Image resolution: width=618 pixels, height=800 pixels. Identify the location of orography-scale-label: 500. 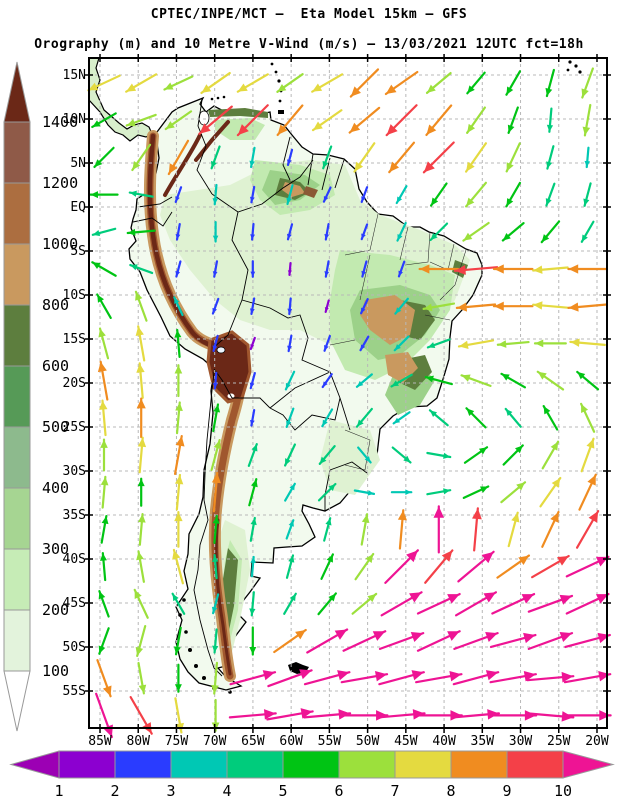
(55, 427).